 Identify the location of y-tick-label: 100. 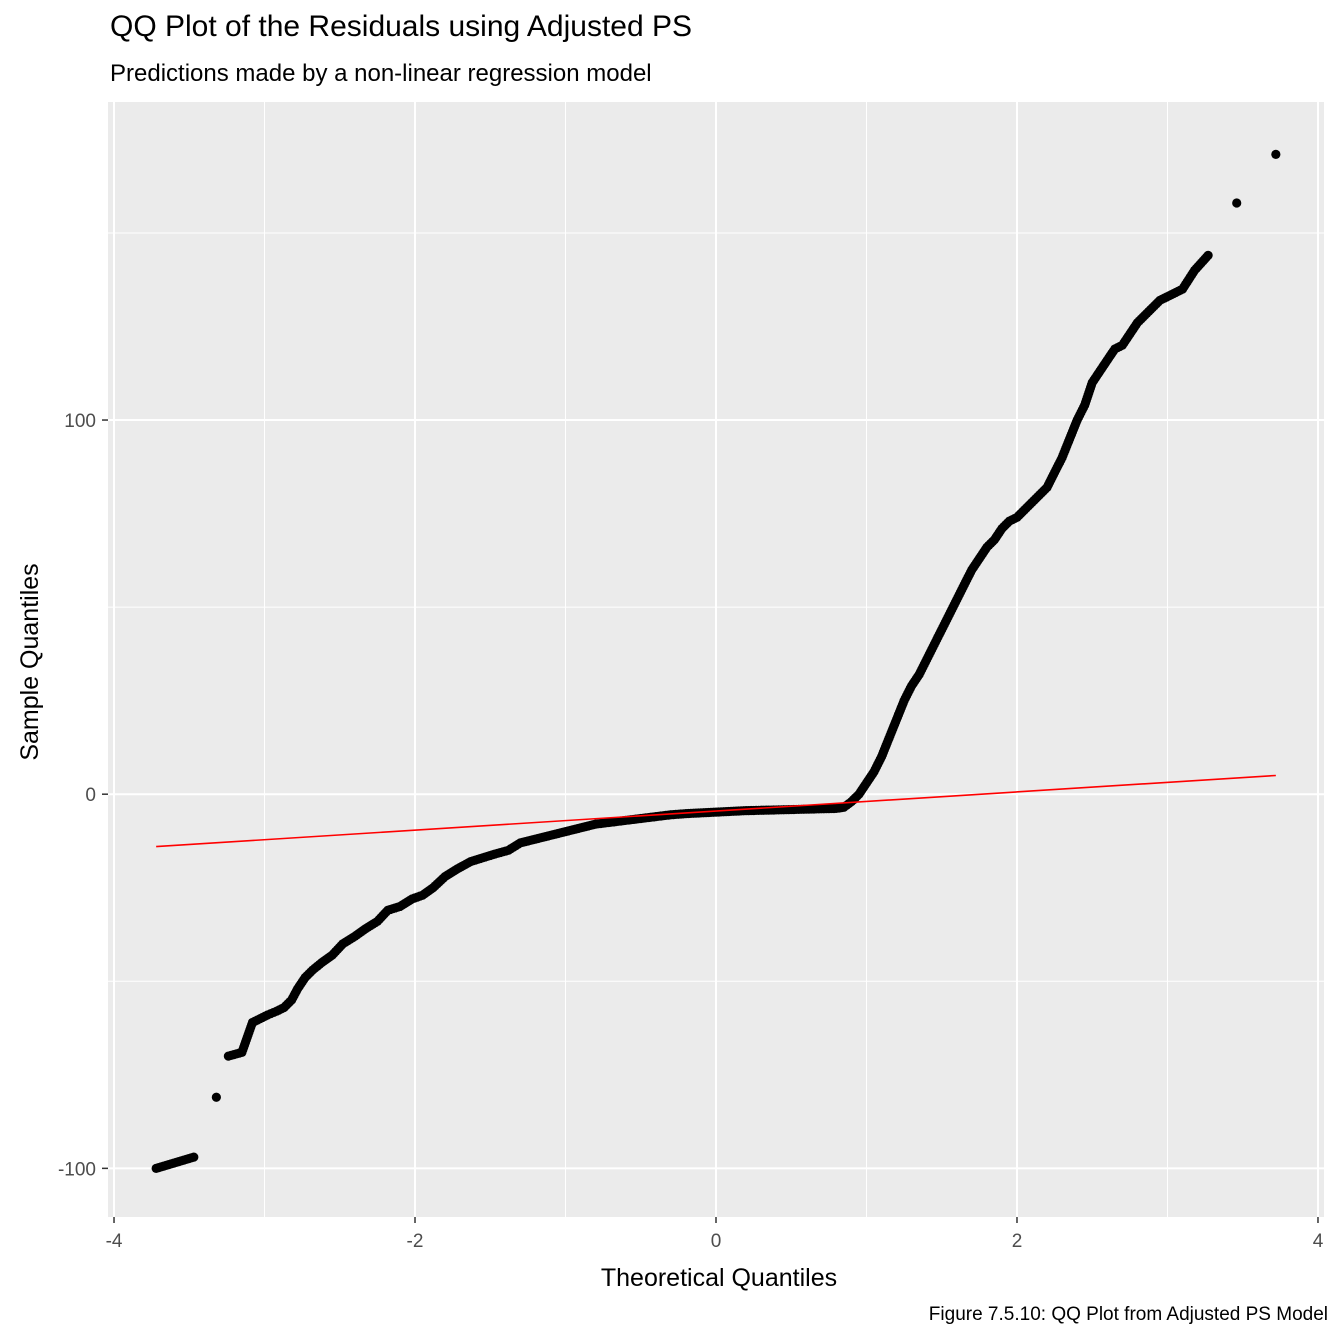
(80, 421).